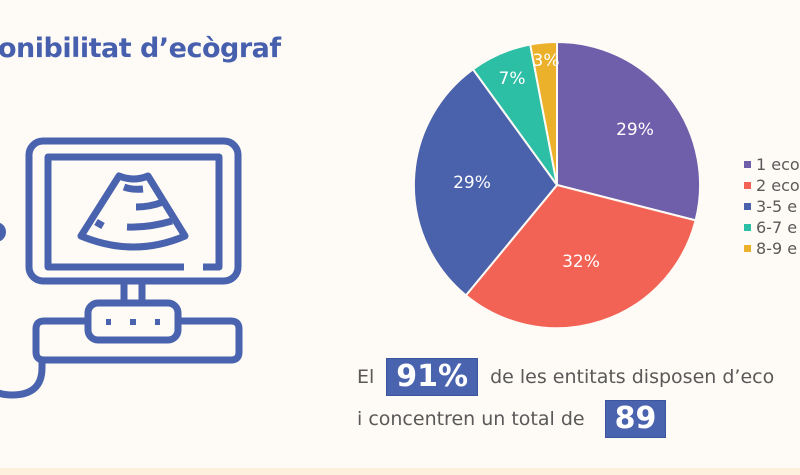 The height and width of the screenshot is (475, 800). Describe the element at coordinates (777, 227) in the screenshot. I see `legend-label: 6-7 e` at that location.